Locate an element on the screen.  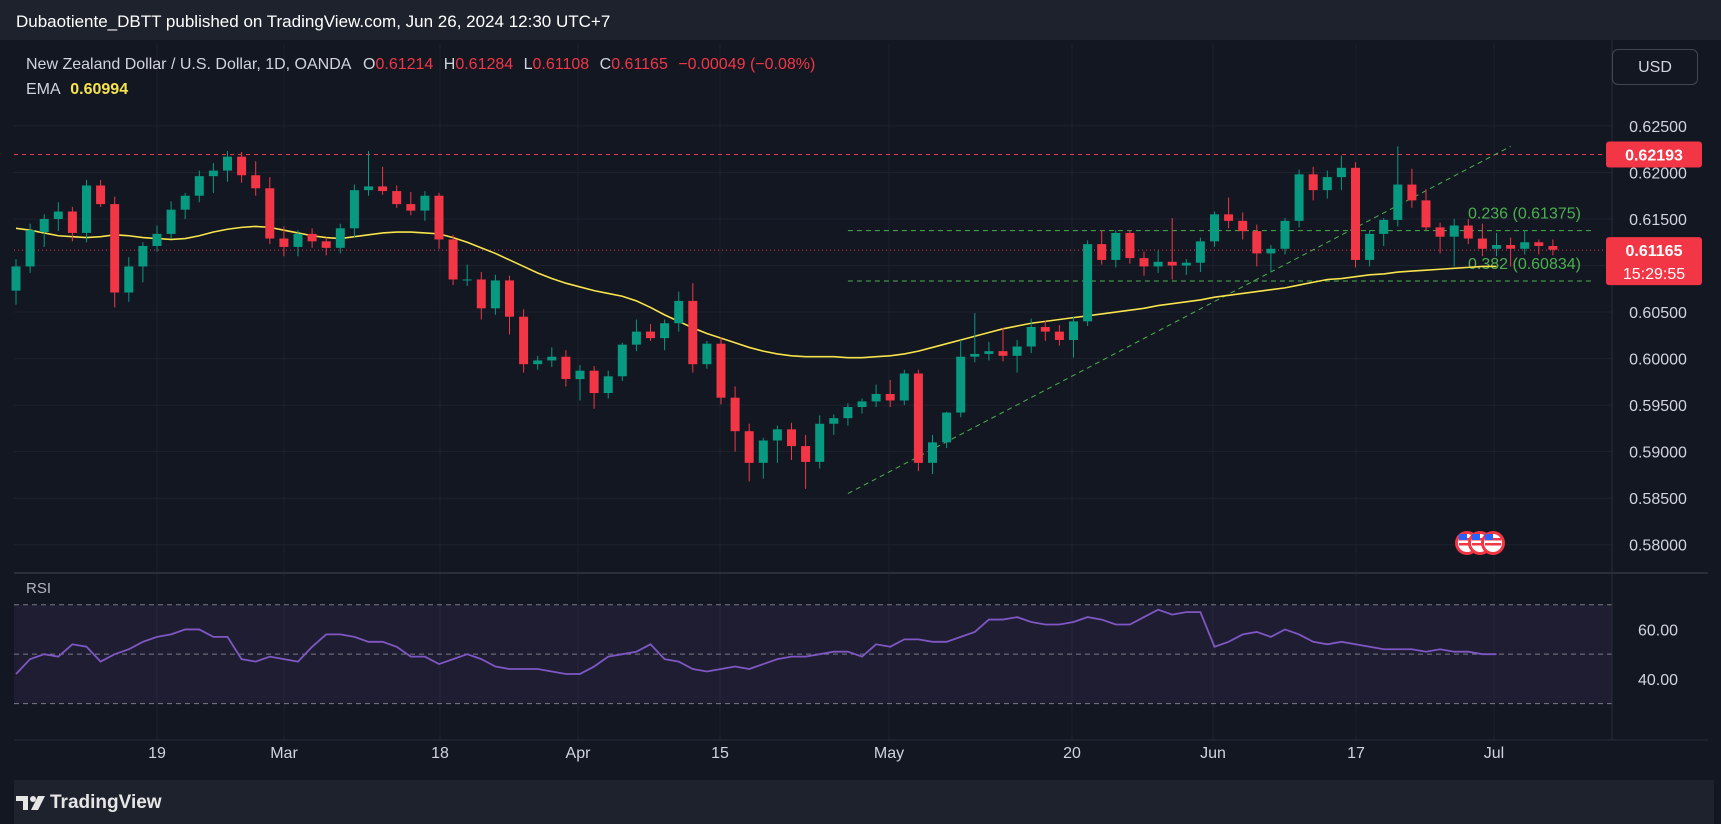
tradingview-logo-icon is located at coordinates (31, 803).